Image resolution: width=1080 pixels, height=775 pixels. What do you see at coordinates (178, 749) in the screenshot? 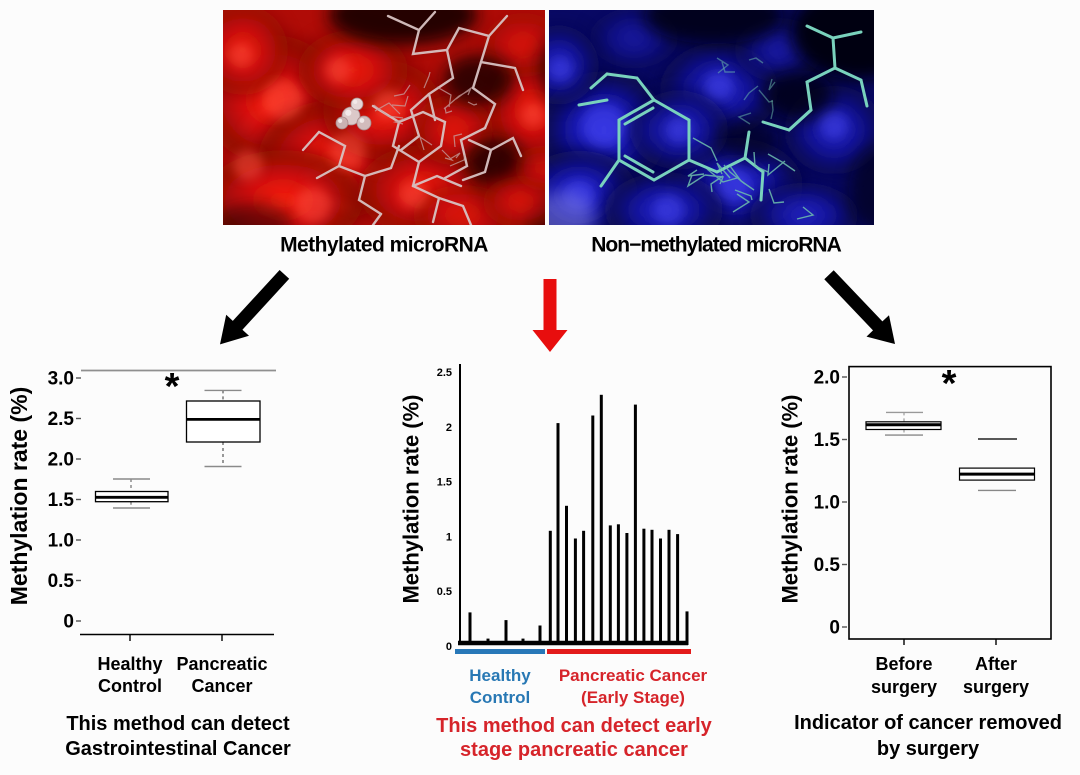
I see `svg-text: Gastrointestinal Cancer` at bounding box center [178, 749].